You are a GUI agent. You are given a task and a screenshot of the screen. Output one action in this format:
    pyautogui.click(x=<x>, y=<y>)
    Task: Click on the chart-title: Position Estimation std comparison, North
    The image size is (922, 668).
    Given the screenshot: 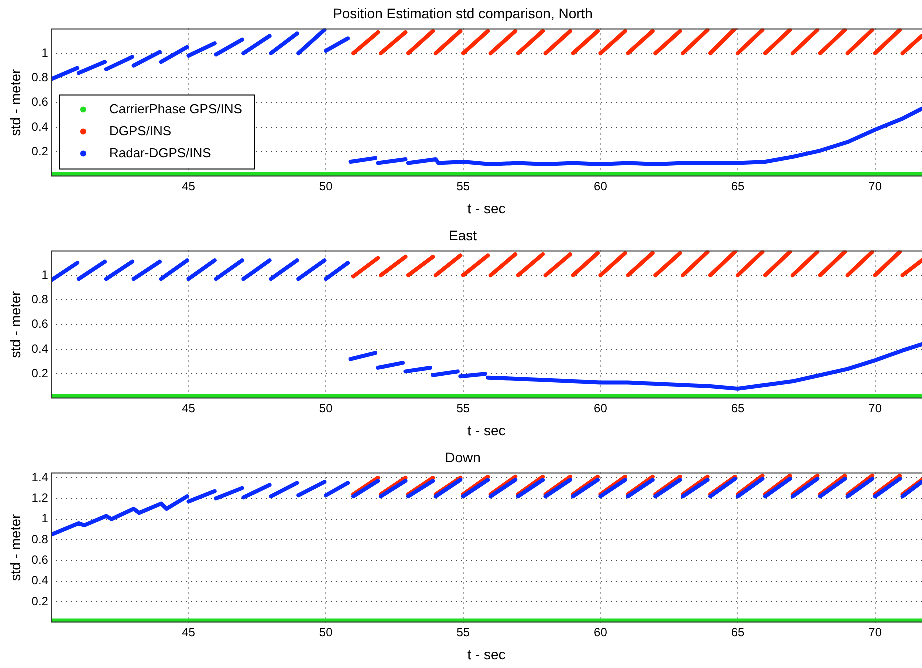 What is the action you would take?
    pyautogui.click(x=463, y=13)
    